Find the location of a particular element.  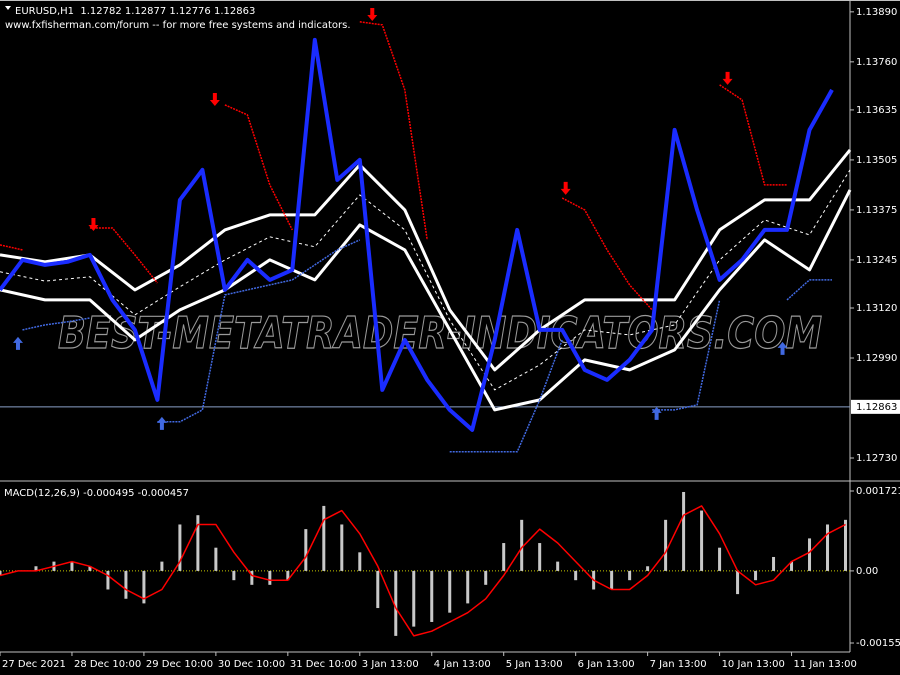

x-tick-label: 30 Dec 10:00 is located at coordinates (251, 664).